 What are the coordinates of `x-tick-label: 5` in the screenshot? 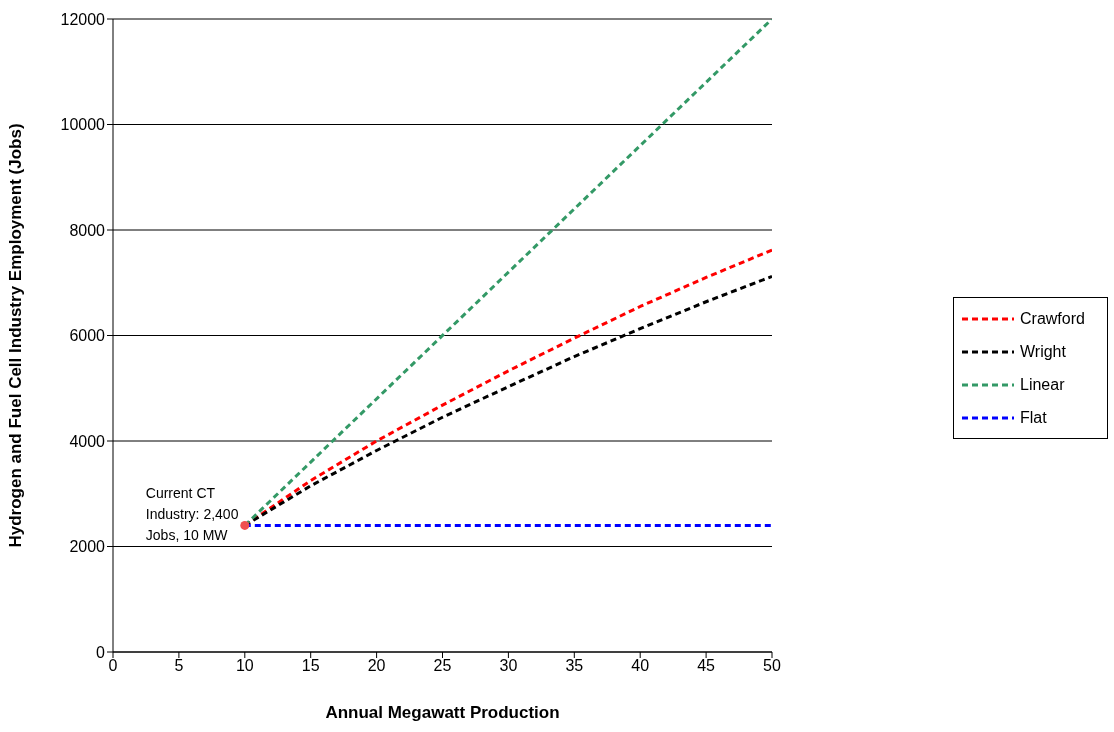 It's located at (179, 666).